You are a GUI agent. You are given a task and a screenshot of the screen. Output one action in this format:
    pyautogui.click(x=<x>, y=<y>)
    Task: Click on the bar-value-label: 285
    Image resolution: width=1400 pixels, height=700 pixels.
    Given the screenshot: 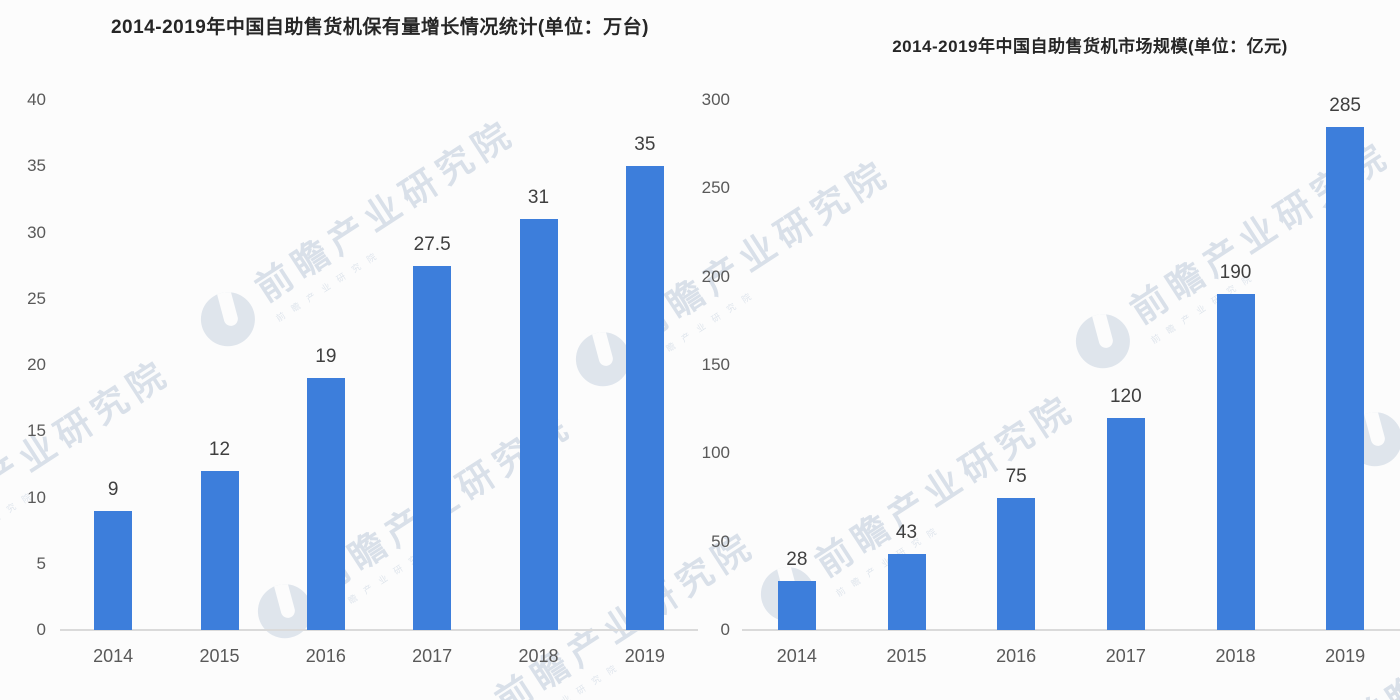 What is the action you would take?
    pyautogui.click(x=1345, y=105)
    